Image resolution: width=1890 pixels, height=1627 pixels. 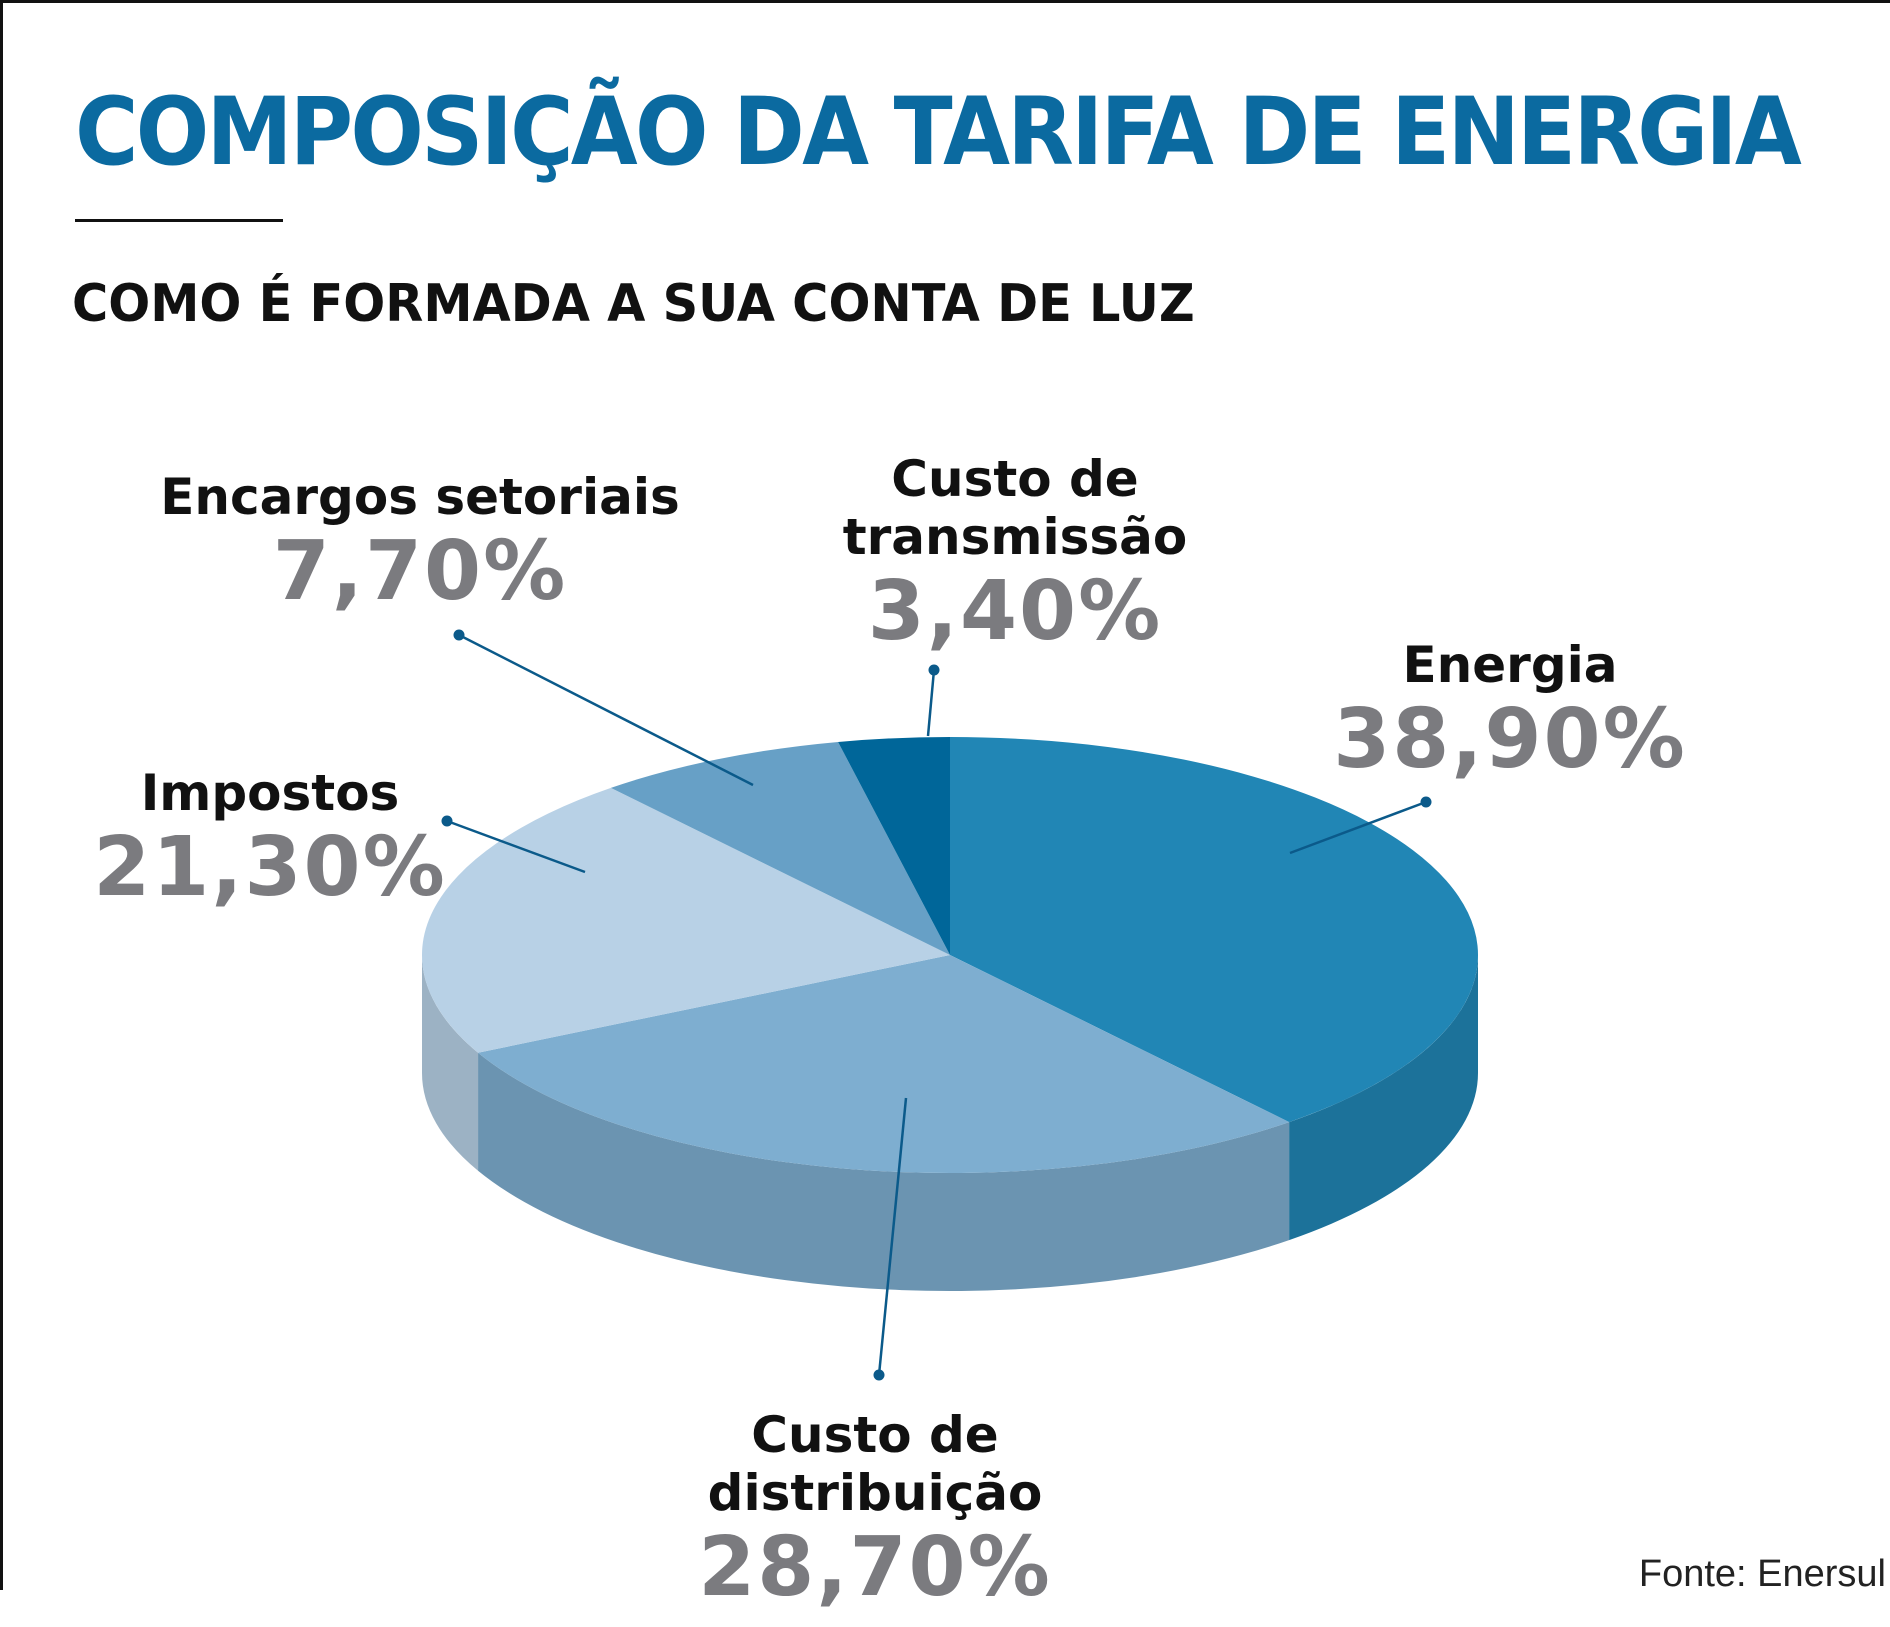 I want to click on chart-subtitle: COMO É FORMADA A SUA CONTA DE LUZ, so click(x=633, y=304).